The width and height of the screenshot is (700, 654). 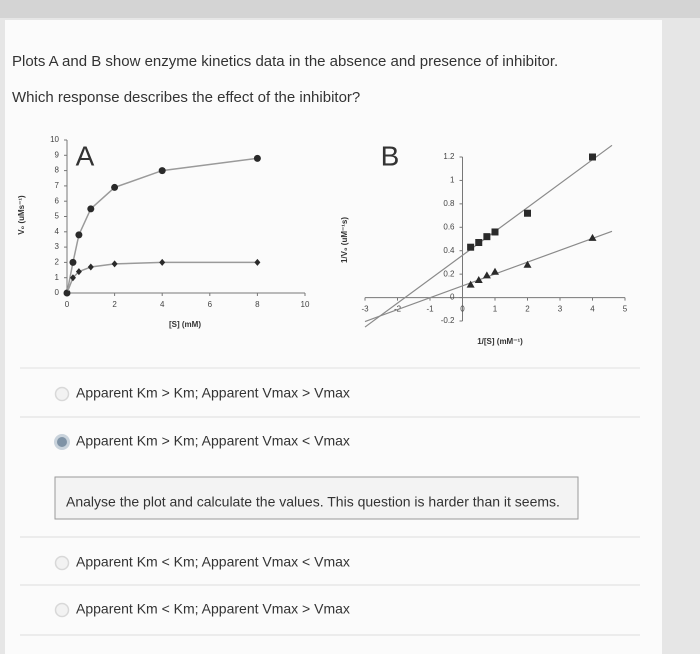 I want to click on x-tick-label: 10, so click(x=305, y=304).